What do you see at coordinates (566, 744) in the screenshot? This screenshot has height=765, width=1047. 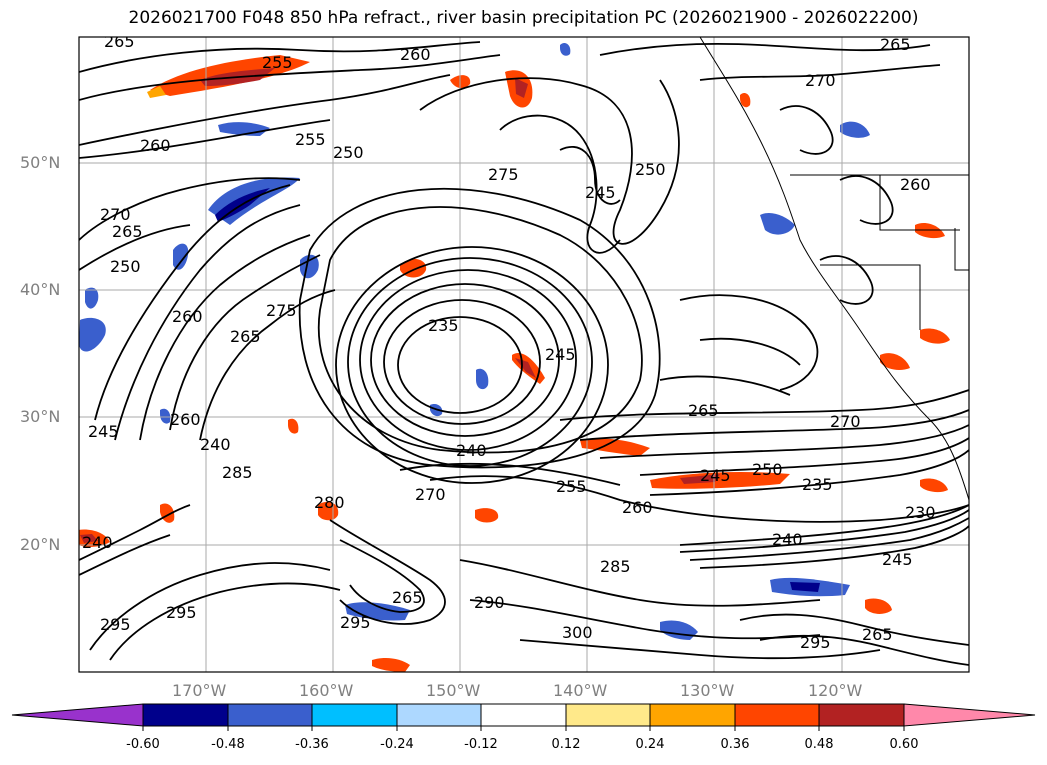 I see `colorbar-tick-label: 0.12` at bounding box center [566, 744].